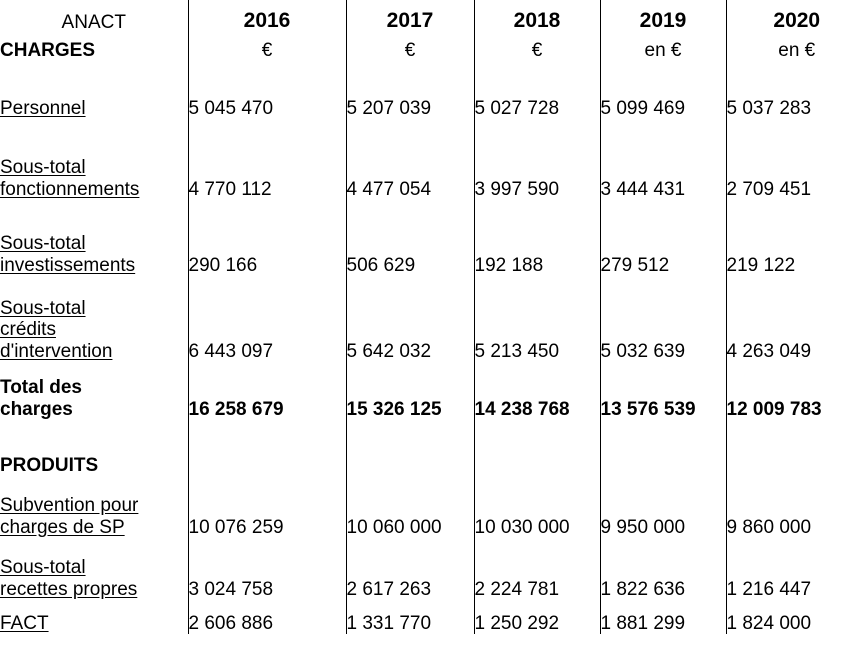  Describe the element at coordinates (409, 617) in the screenshot. I see `cell-fact-2017: 1 331 770` at that location.